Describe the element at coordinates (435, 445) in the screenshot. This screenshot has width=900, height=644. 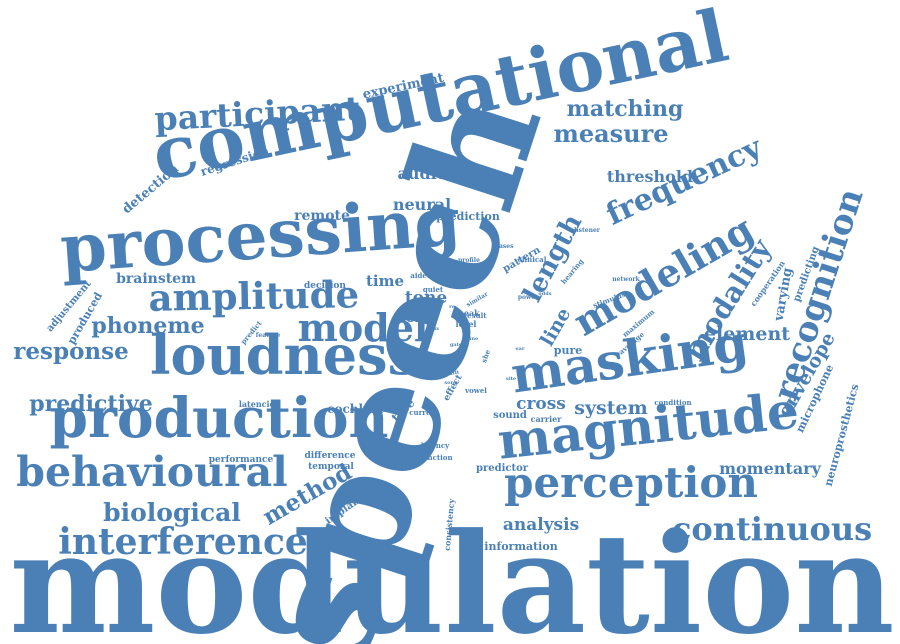
I see `word-latency: latency` at that location.